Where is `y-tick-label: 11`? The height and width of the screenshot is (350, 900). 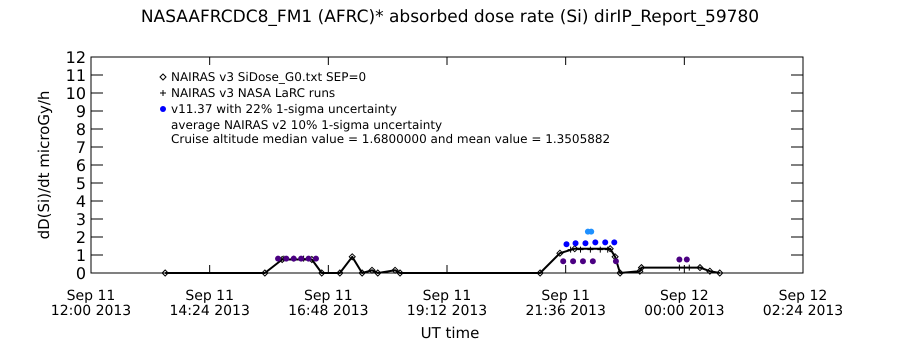
y-tick-label: 11 is located at coordinates (76, 75).